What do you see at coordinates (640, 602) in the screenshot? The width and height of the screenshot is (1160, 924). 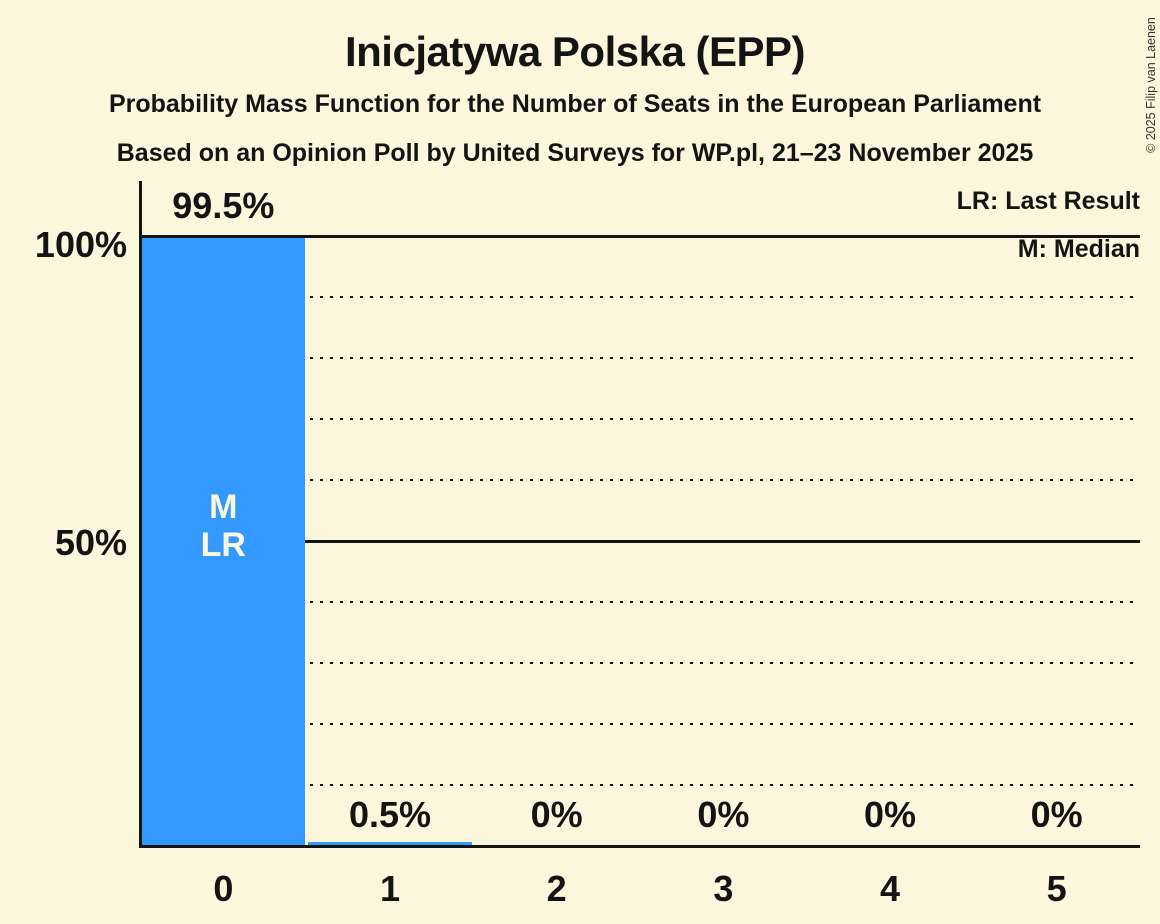 I see `gridline-40pct` at bounding box center [640, 602].